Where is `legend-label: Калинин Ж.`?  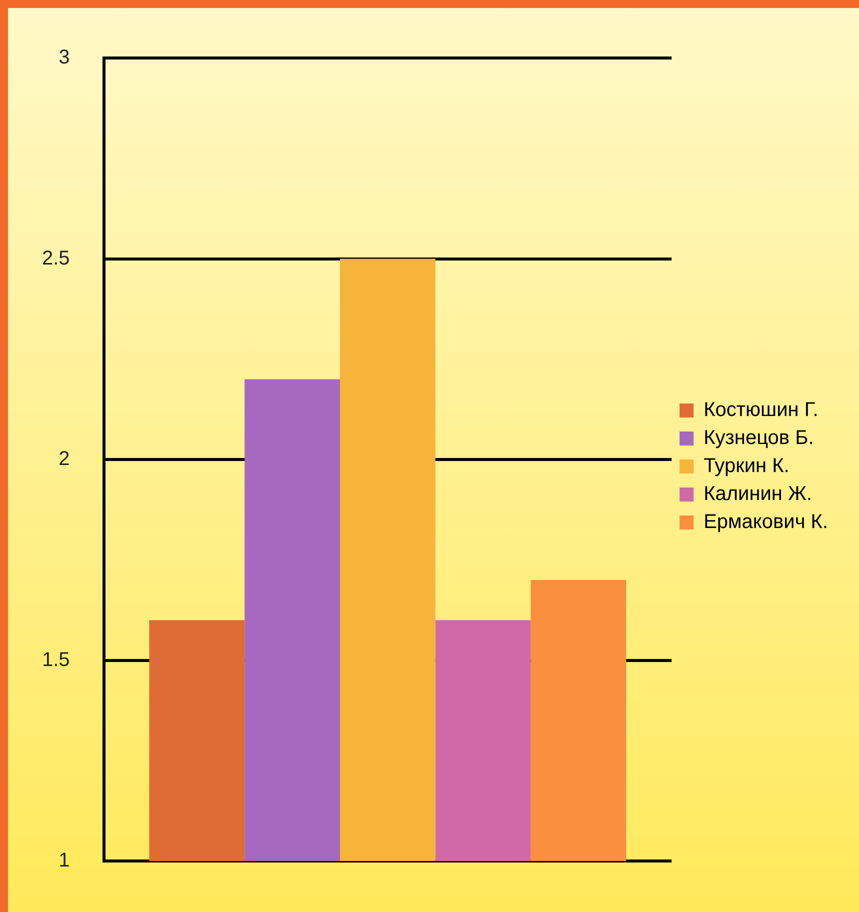 legend-label: Калинин Ж. is located at coordinates (758, 494).